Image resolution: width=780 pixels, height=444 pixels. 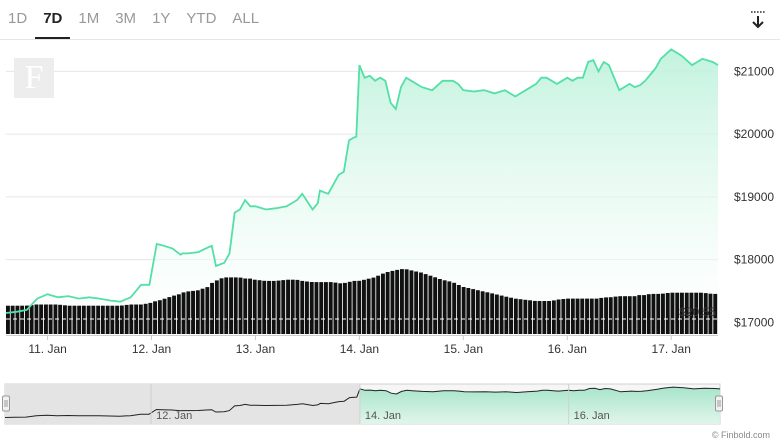 What do you see at coordinates (671, 349) in the screenshot?
I see `x-tick-label: 17. Jan` at bounding box center [671, 349].